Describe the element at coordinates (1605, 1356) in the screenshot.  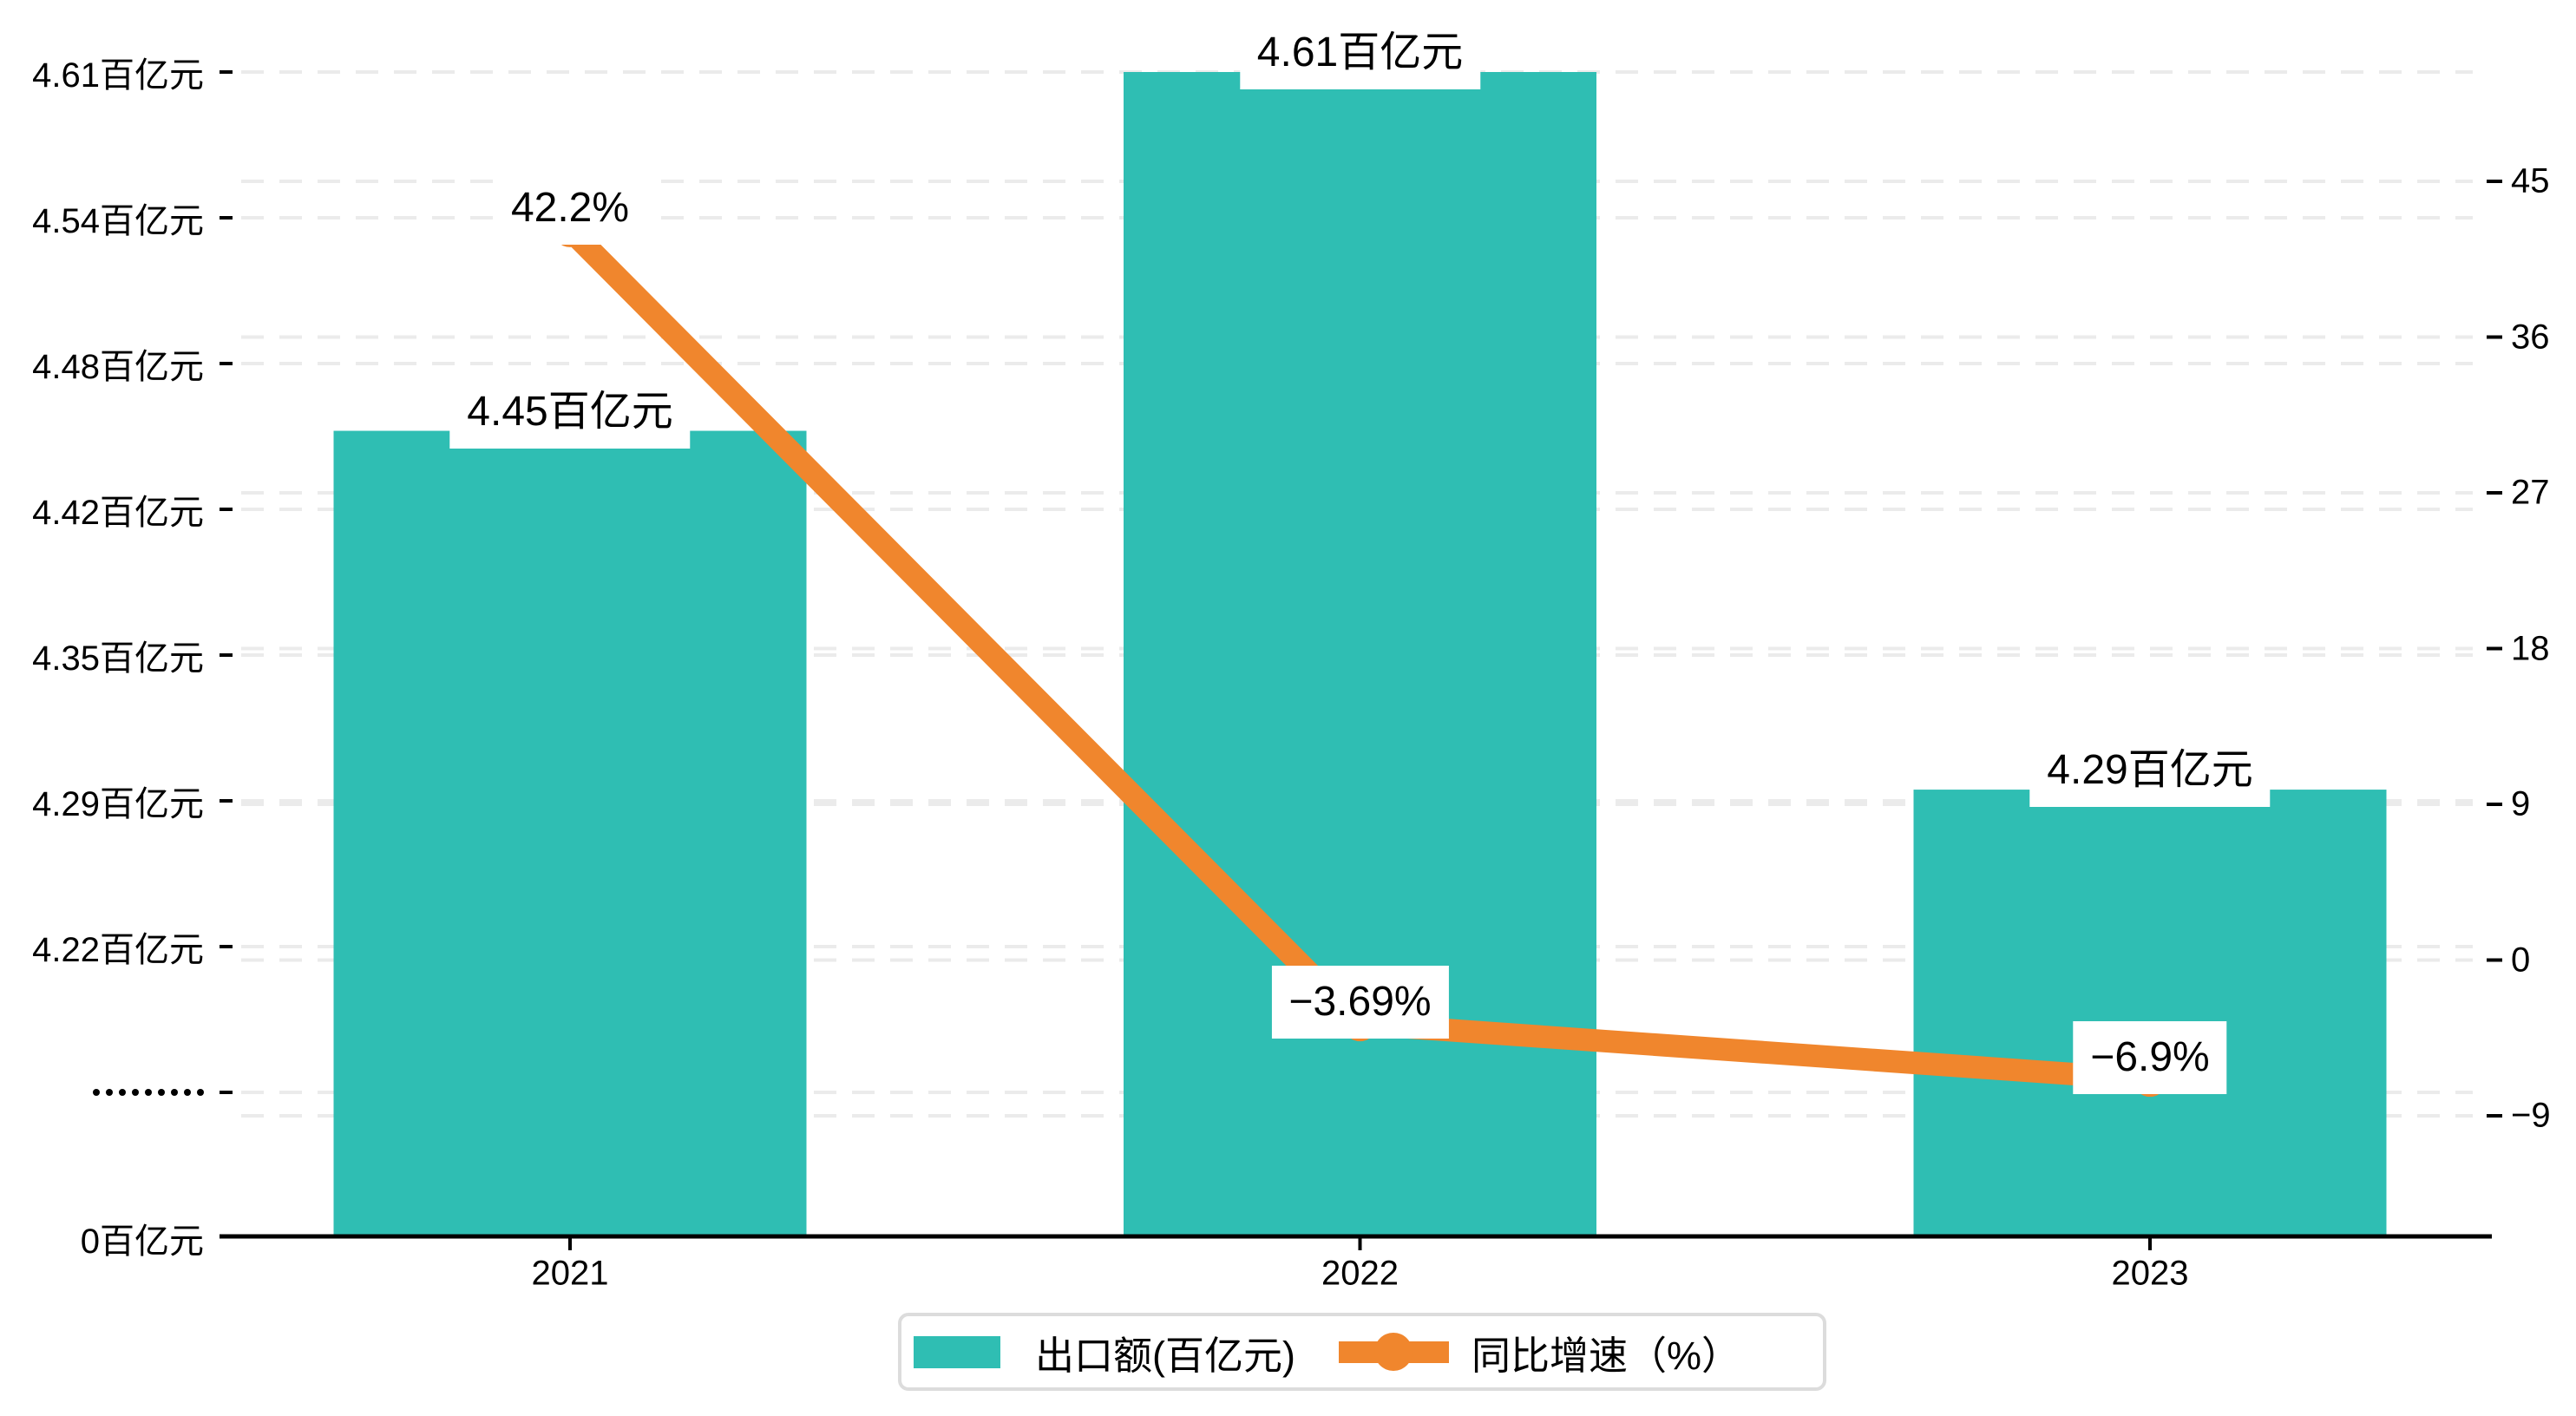
I see `legend-label-growth: 同比增速（%）` at that location.